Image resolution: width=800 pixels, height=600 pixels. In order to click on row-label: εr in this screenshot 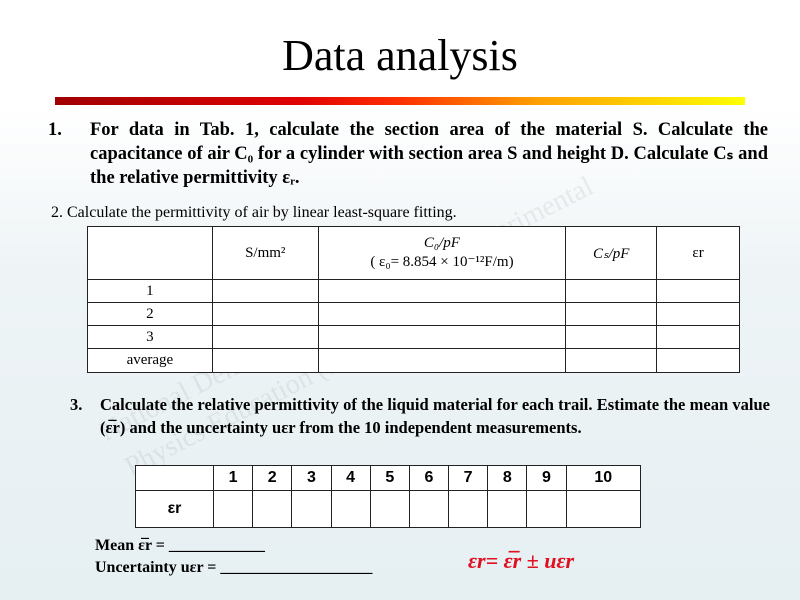, I will do `click(174, 509)`.